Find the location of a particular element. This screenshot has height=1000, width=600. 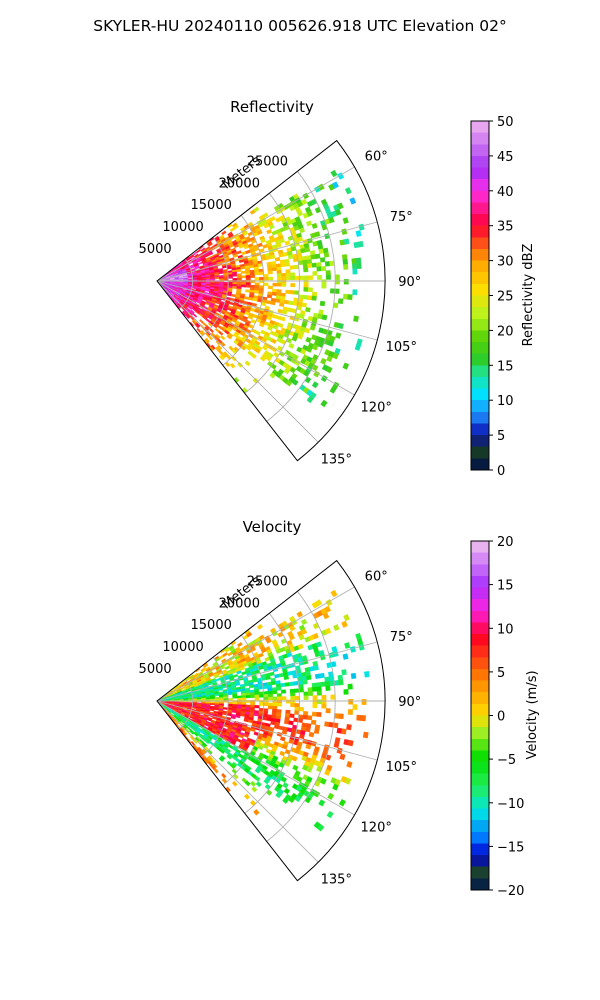

azimuth-tick-label: 60° is located at coordinates (376, 157).